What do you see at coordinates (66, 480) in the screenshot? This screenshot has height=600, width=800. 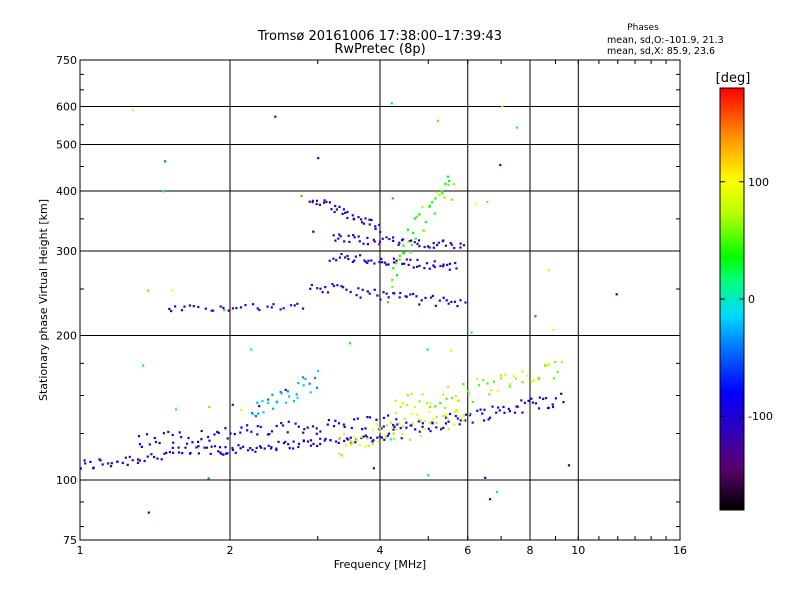 I see `y-tick-label: 100` at bounding box center [66, 480].